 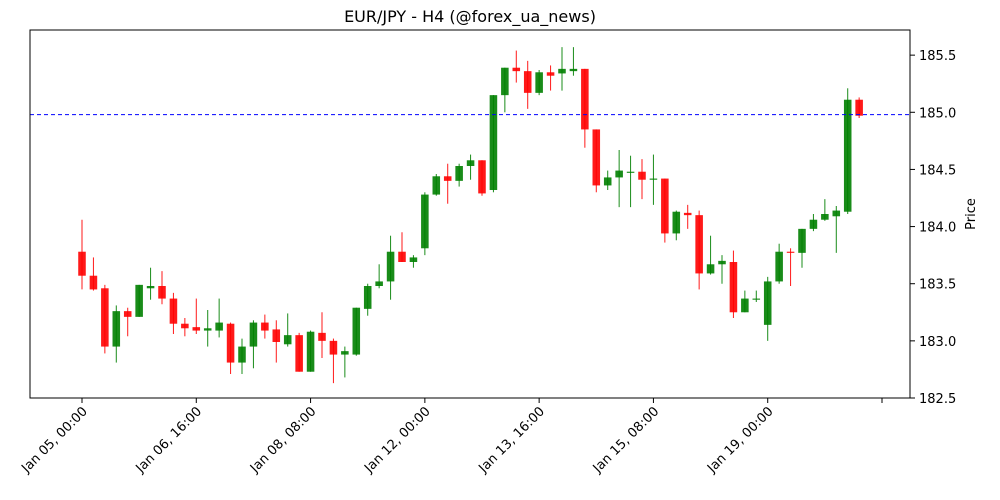 What do you see at coordinates (169, 440) in the screenshot?
I see `x-tick-label: Jan 06, 16:00` at bounding box center [169, 440].